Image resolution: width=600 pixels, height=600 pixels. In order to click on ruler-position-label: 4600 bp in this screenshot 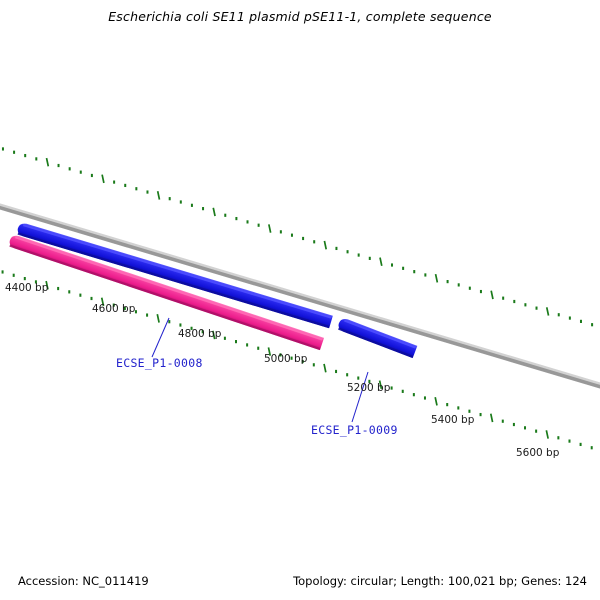, I will do `click(114, 309)`.